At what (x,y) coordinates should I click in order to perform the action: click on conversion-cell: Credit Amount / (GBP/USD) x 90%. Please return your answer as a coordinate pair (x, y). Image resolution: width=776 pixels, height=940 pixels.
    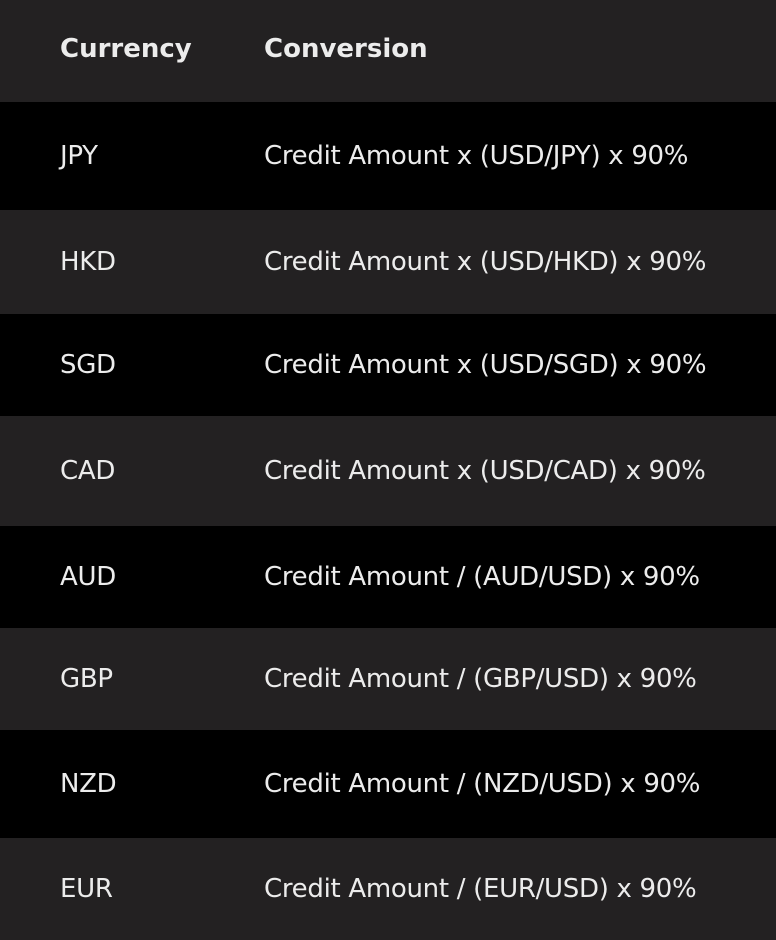
    Looking at the image, I should click on (480, 679).